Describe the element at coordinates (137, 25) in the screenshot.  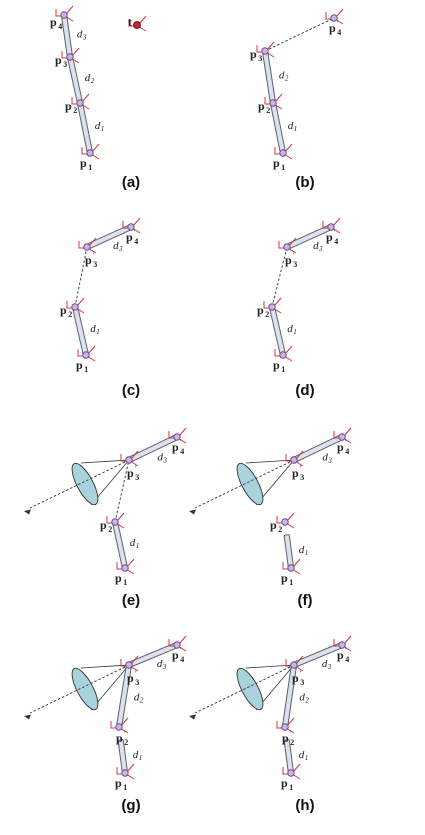
I see `target-a` at that location.